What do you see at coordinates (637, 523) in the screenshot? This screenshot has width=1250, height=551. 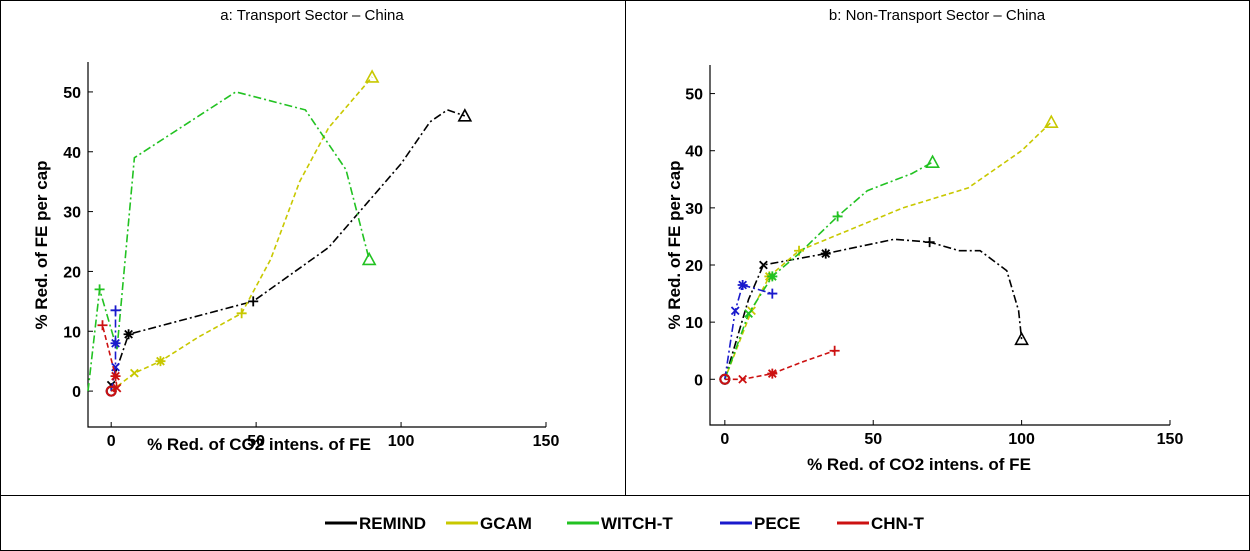 I see `legend-label: WITCH-T` at bounding box center [637, 523].